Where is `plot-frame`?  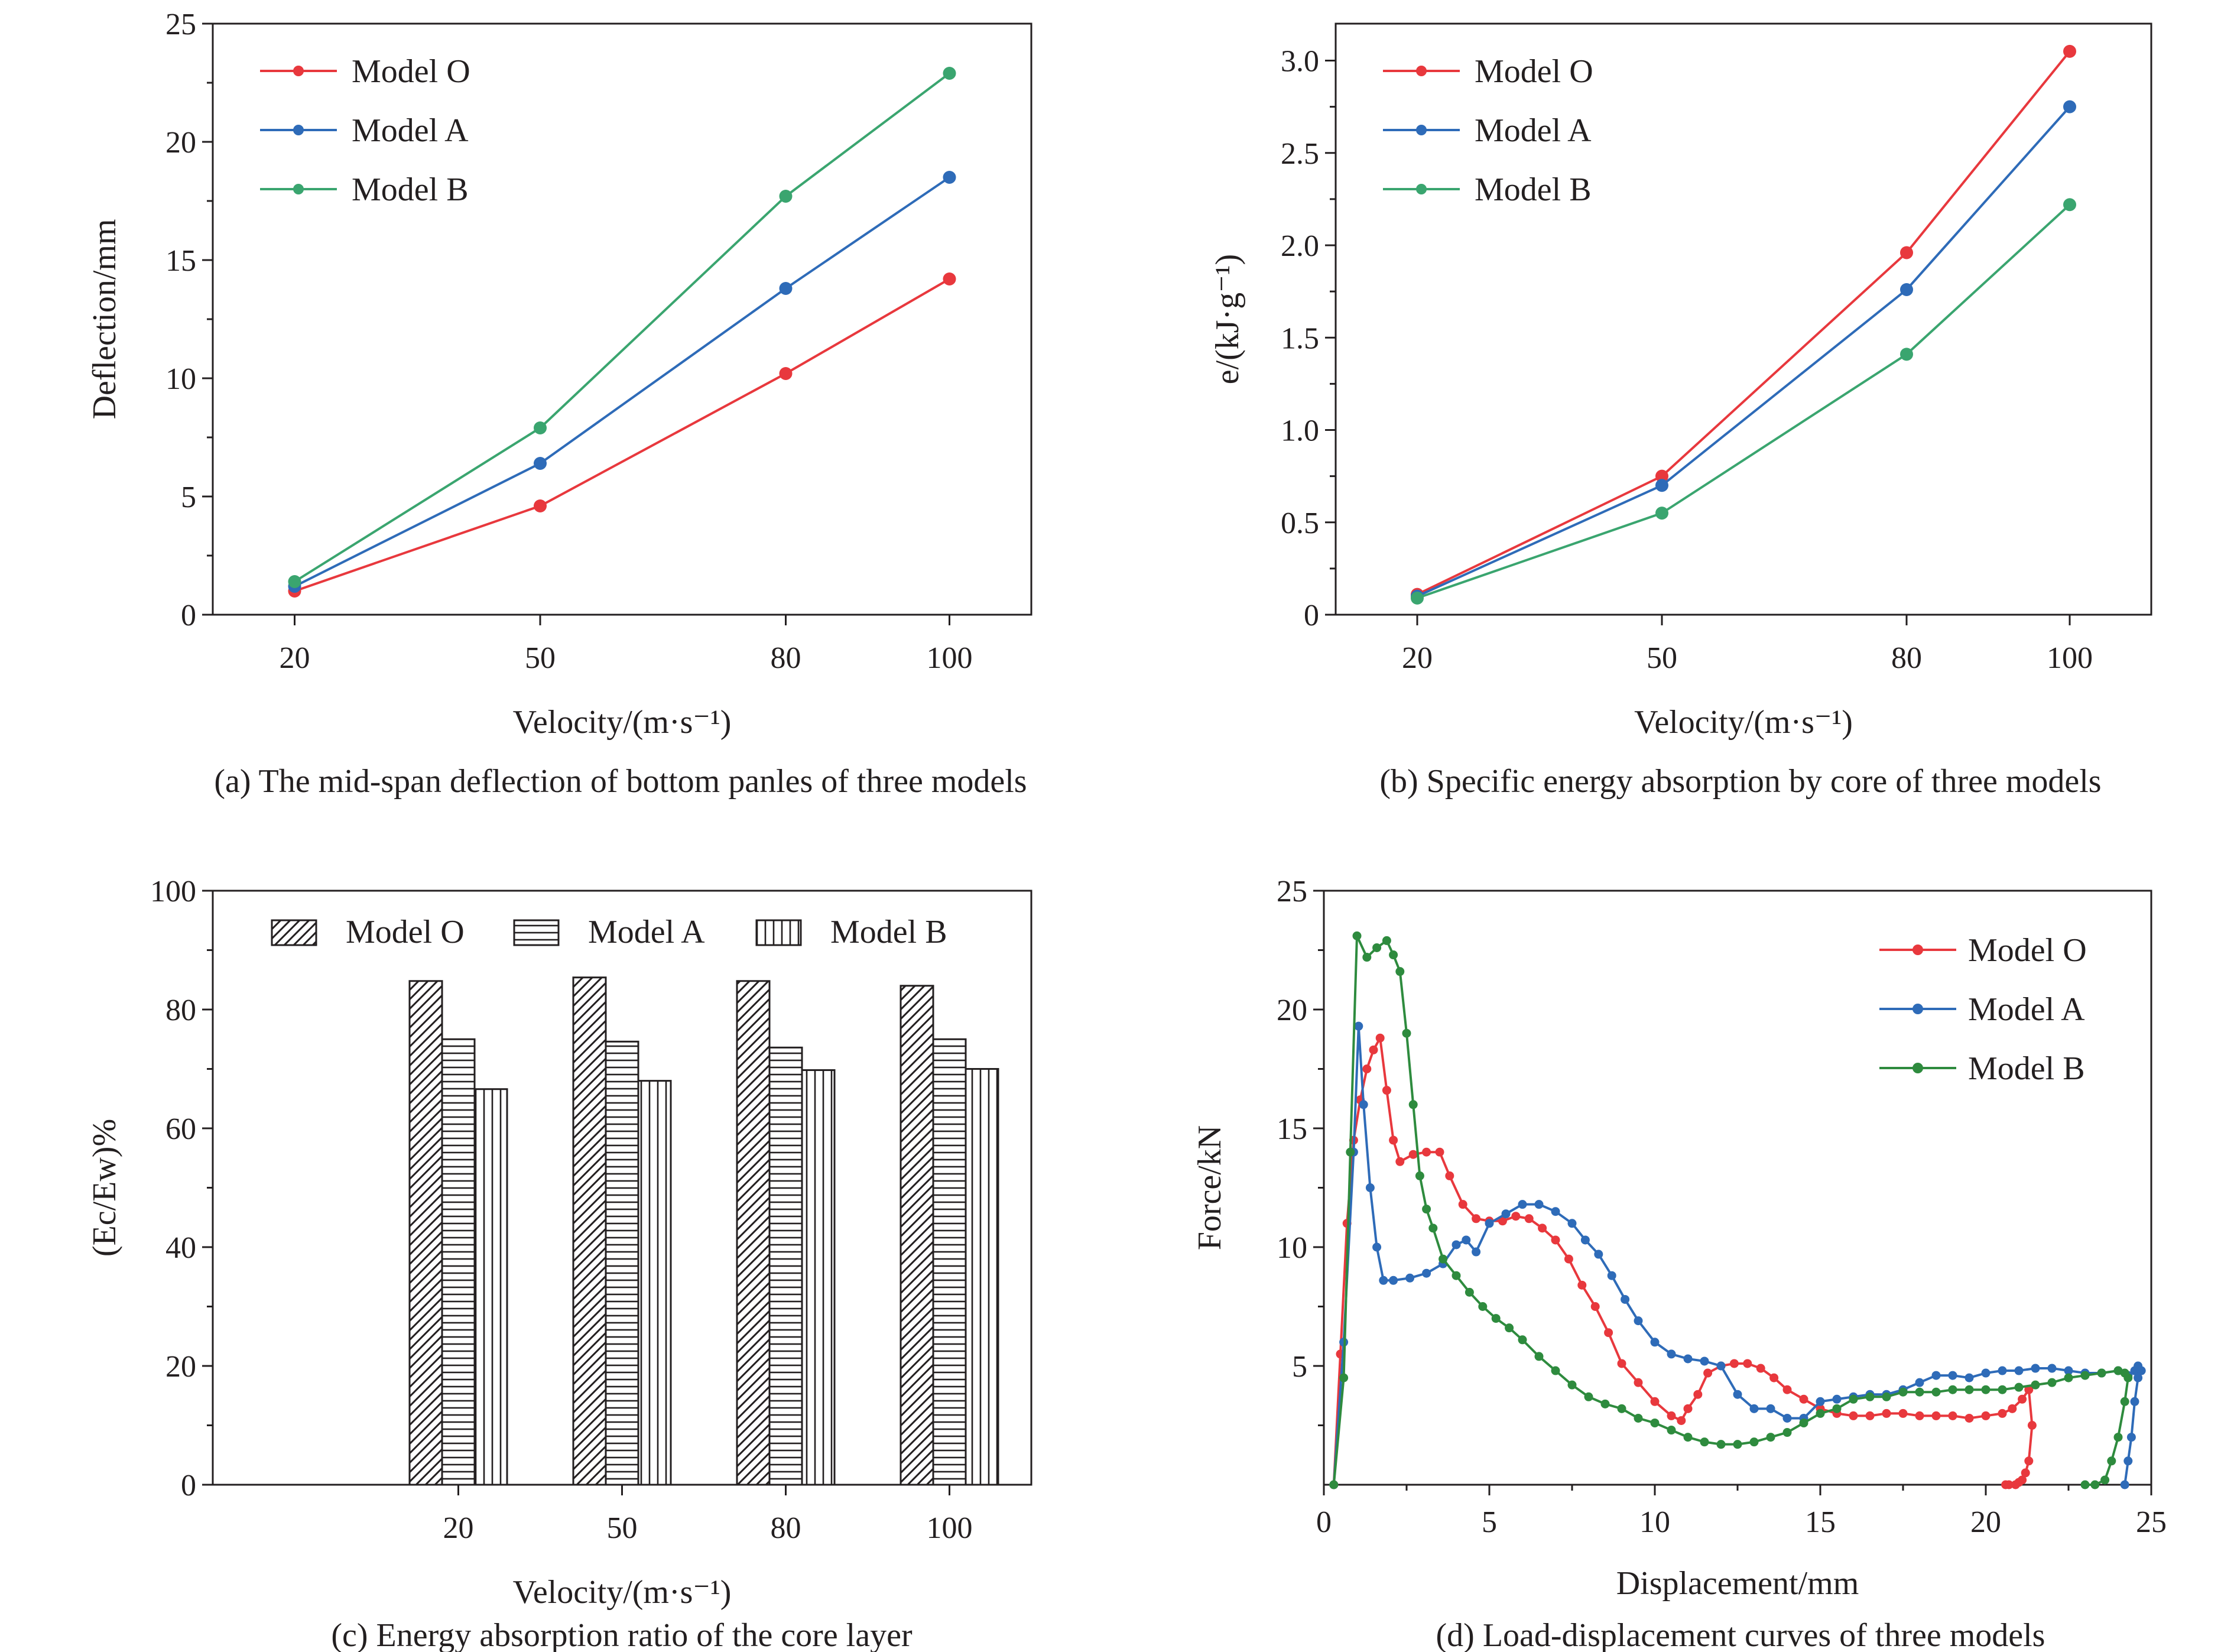 plot-frame is located at coordinates (622, 319).